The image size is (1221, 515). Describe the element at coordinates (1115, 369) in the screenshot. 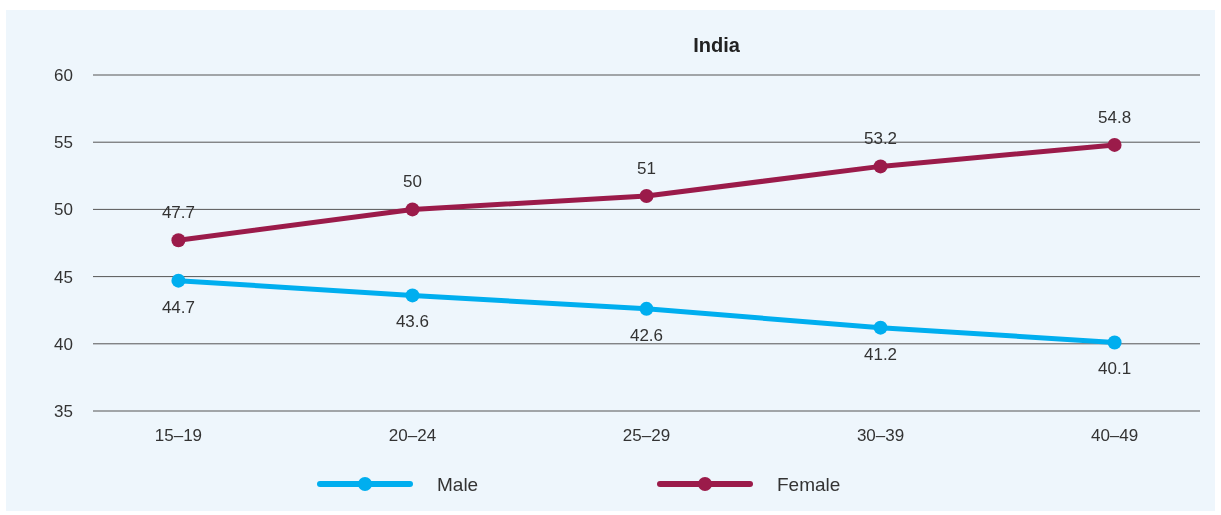

I see `data-label: 40.1` at that location.